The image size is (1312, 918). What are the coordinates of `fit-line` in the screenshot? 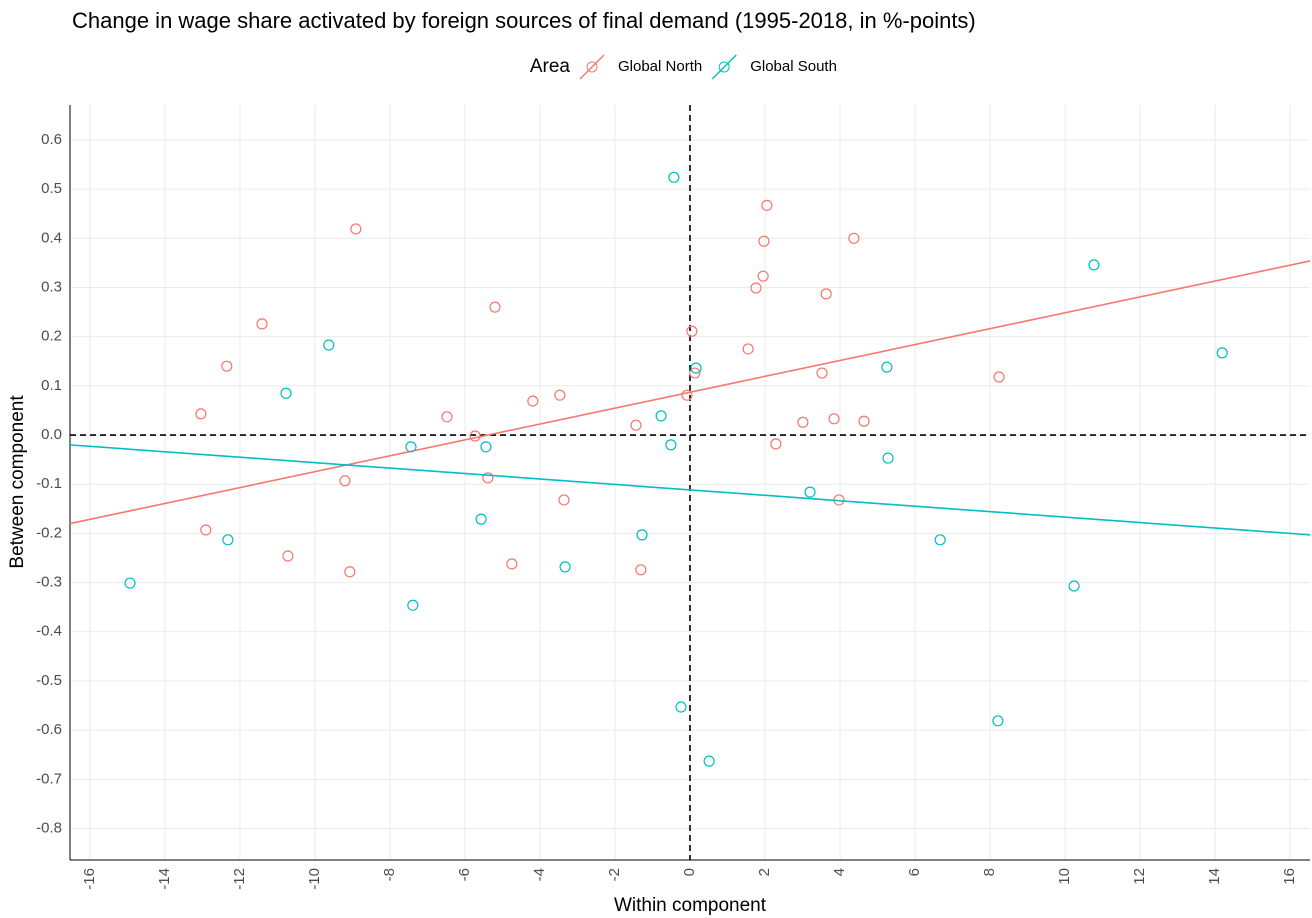 It's located at (690, 490).